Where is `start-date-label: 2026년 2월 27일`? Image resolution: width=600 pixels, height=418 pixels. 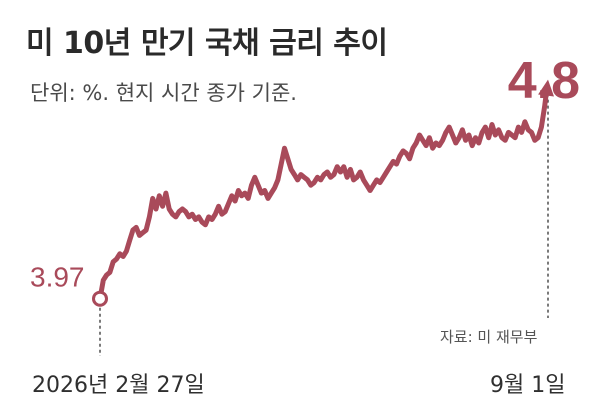
start-date-label: 2026년 2월 27일 is located at coordinates (118, 385).